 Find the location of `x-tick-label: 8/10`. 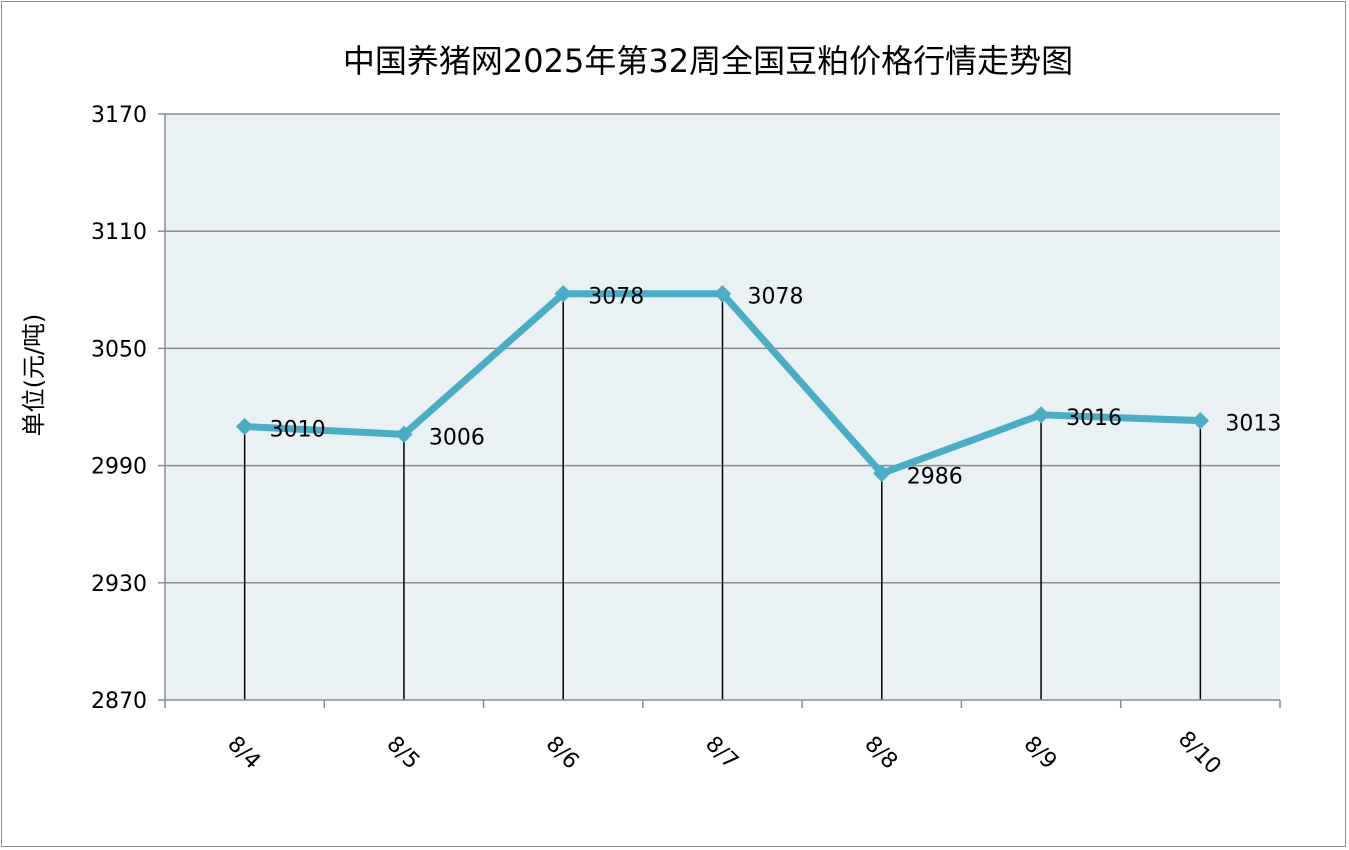

x-tick-label: 8/10 is located at coordinates (1199, 753).